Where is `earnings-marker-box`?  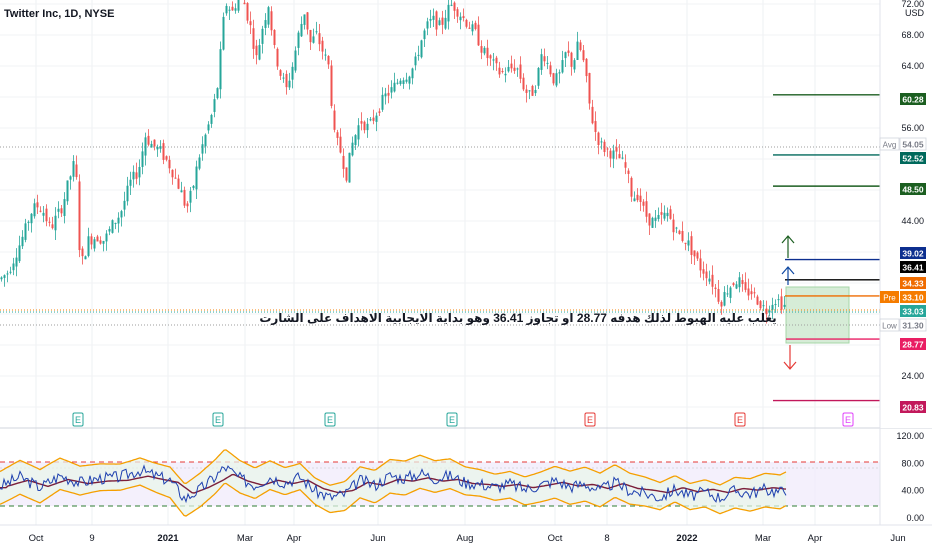 earnings-marker-box is located at coordinates (740, 419).